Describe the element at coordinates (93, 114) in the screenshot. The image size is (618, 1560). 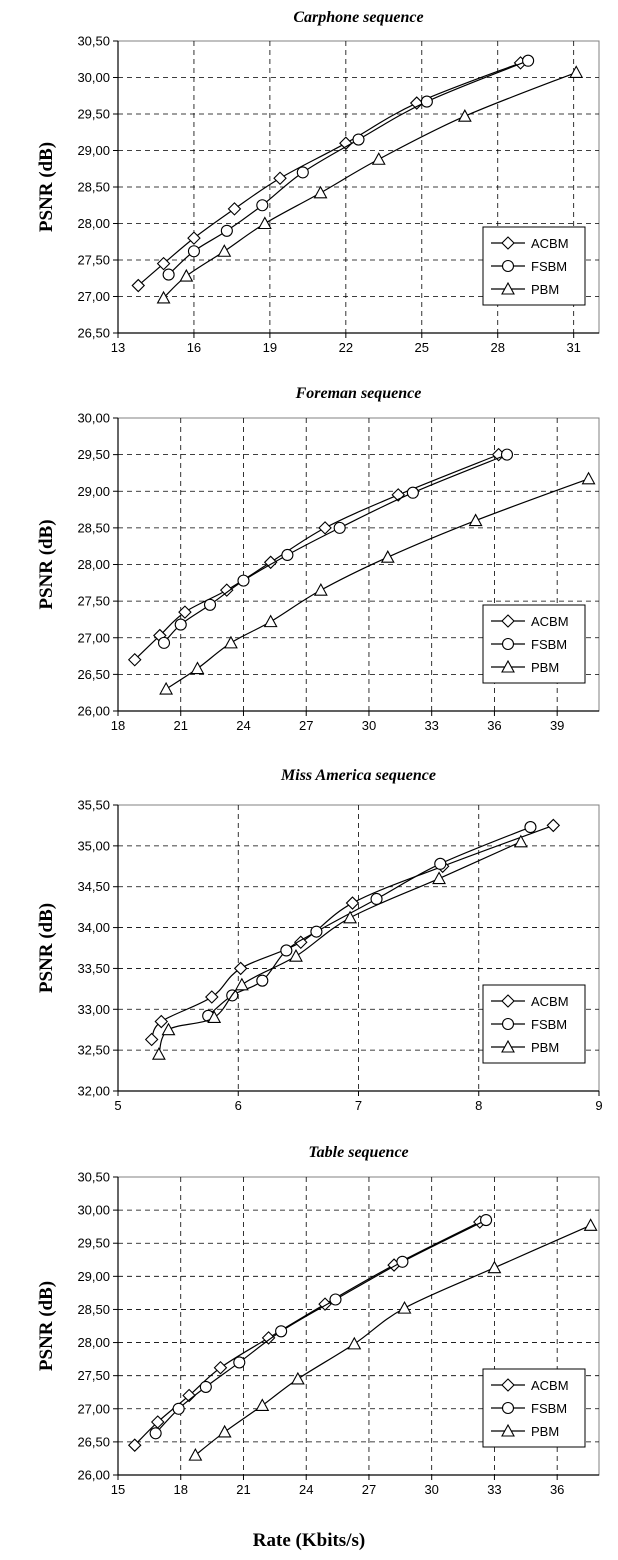
I see `y-tick-label-carphone: 29,50` at that location.